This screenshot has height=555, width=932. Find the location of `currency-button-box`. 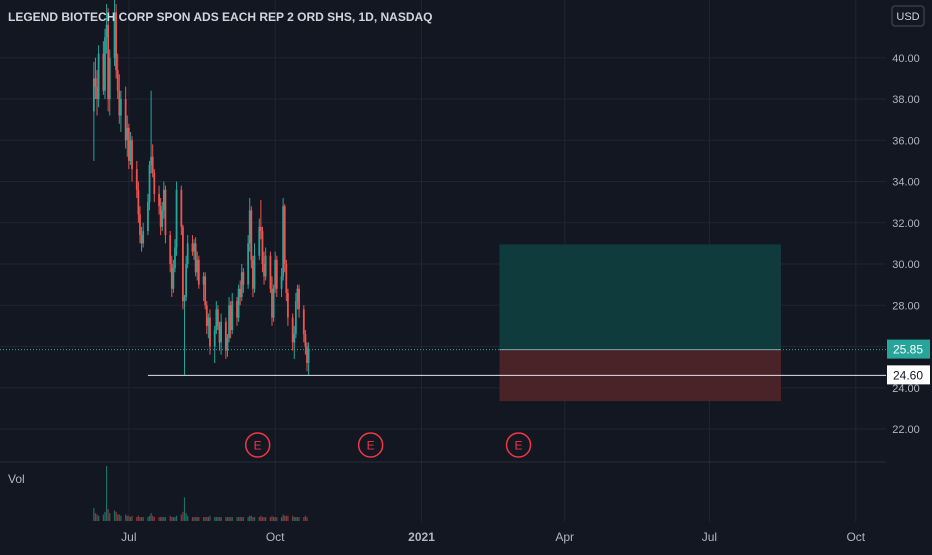

currency-button-box is located at coordinates (908, 16).